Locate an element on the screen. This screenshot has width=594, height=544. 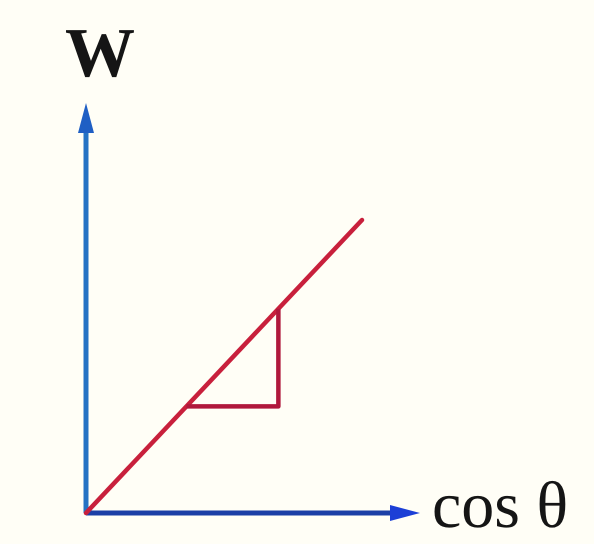
x-axis-title: cos θ is located at coordinates (500, 505).